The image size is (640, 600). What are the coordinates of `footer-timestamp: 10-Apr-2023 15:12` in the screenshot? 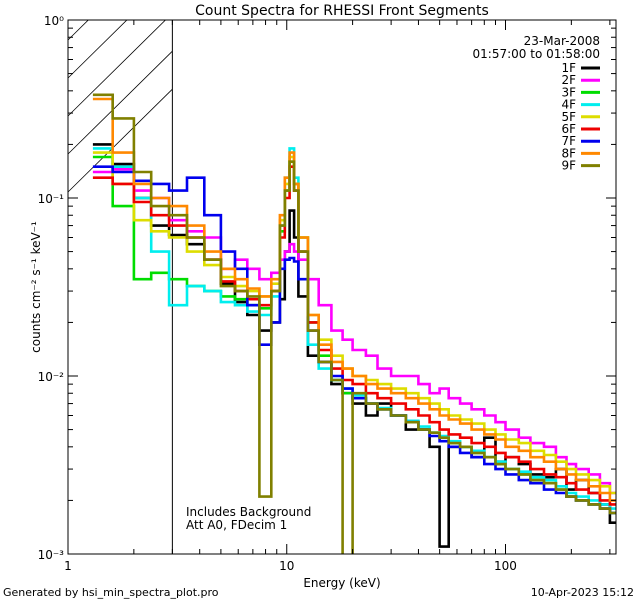 It's located at (582, 592).